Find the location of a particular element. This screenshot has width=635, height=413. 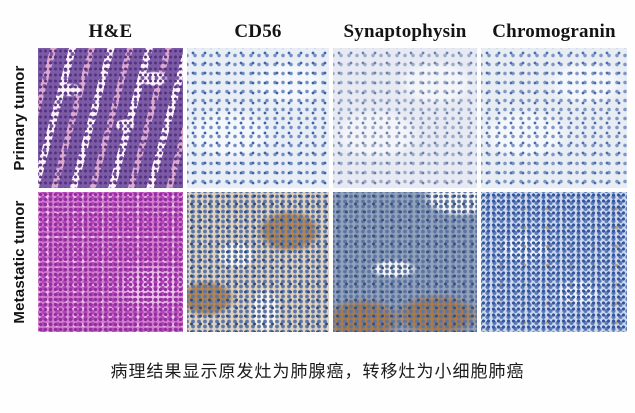

micrograph-metastatic-he is located at coordinates (110, 262).